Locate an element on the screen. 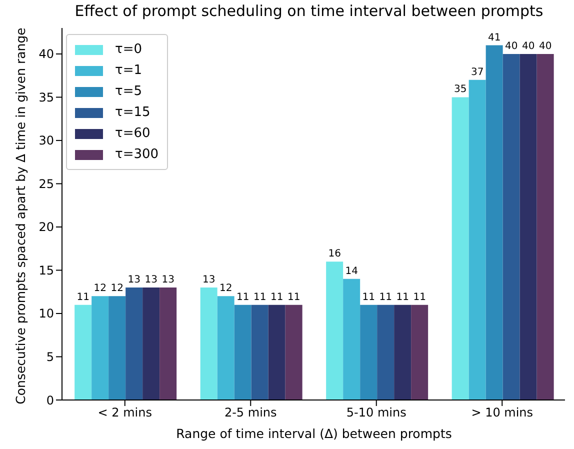 This screenshot has width=574, height=449. chart-title: Effect of prompt scheduling on time interval between prompts is located at coordinates (309, 11).